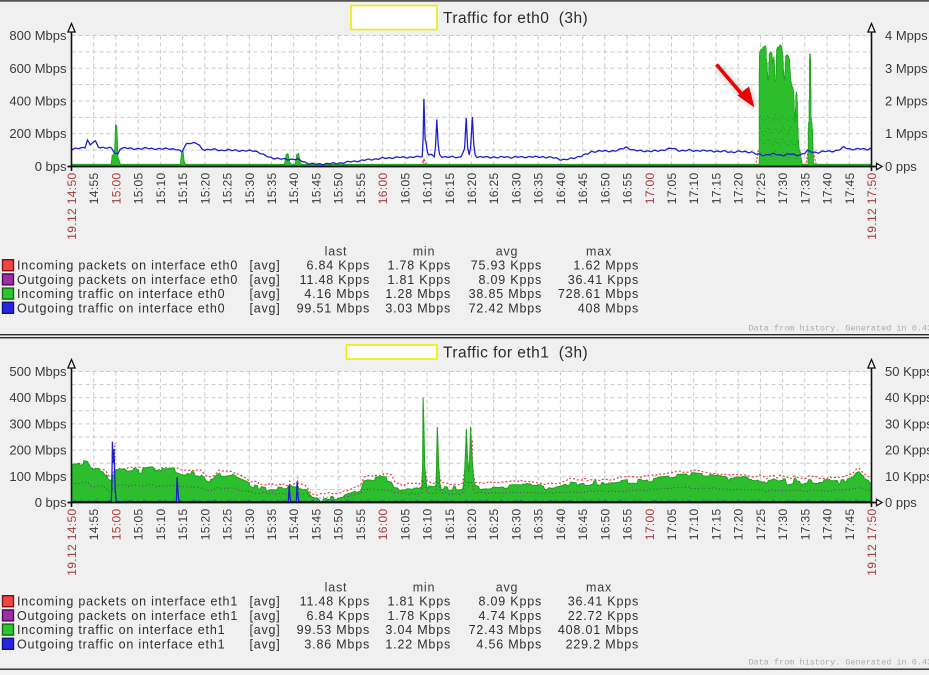 The image size is (929, 675). Describe the element at coordinates (420, 602) in the screenshot. I see `svg-text: 1.81 Kpps` at that location.